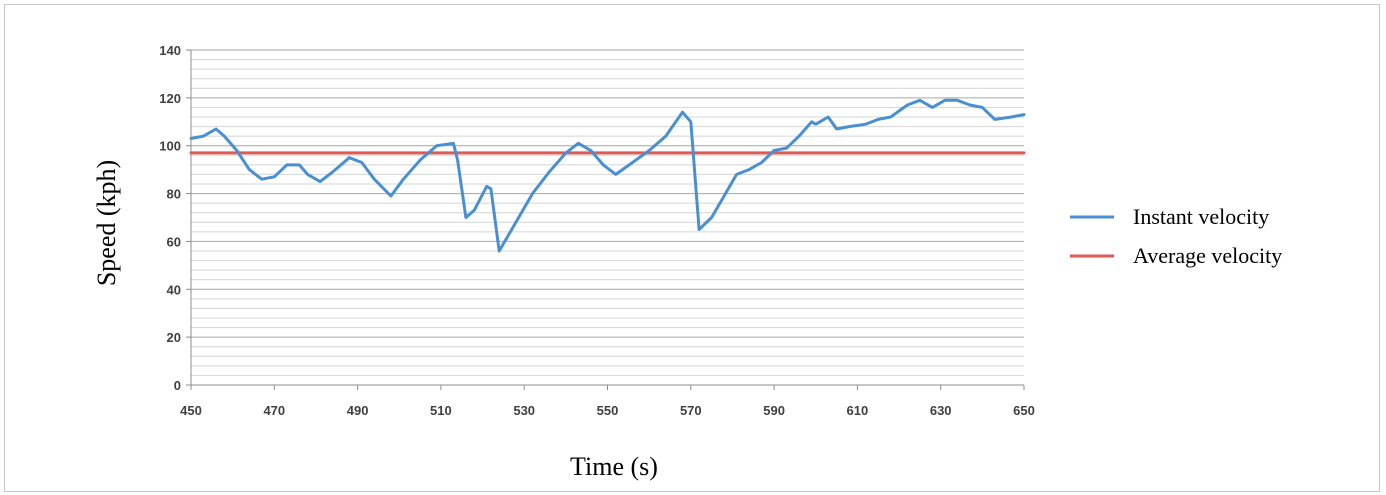 This screenshot has width=1386, height=495. Describe the element at coordinates (274, 410) in the screenshot. I see `x-tick-label: 470` at that location.